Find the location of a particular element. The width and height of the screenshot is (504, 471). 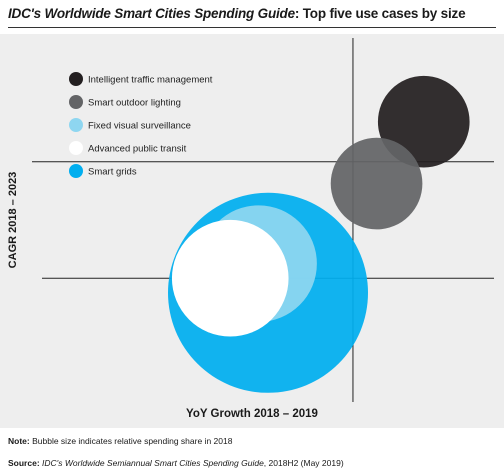

legend-label-advanced-public-transit: Advanced public transit is located at coordinates (137, 149).